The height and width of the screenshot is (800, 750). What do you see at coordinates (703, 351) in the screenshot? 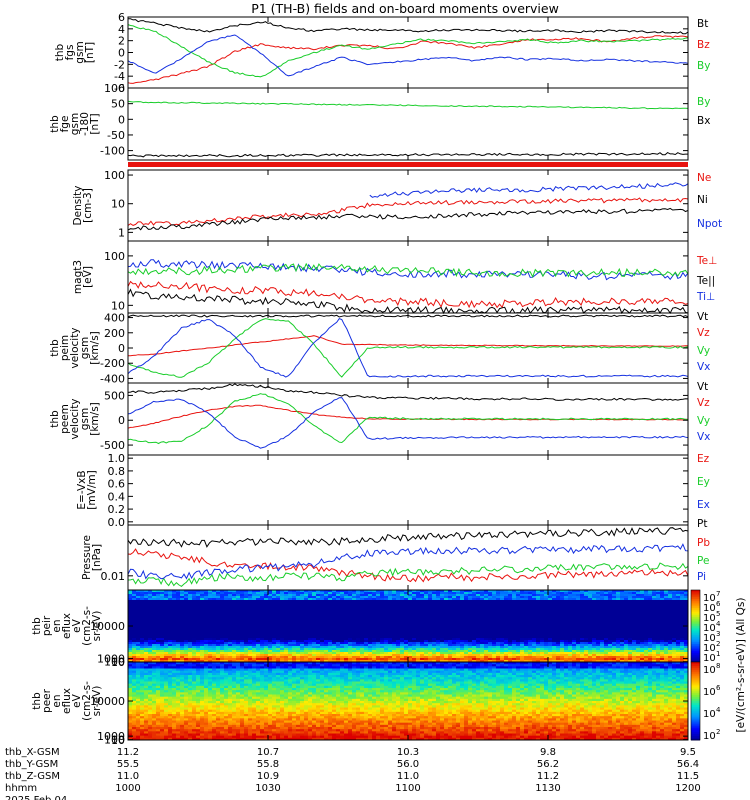
I see `legend-Vy: Vy` at bounding box center [703, 351].